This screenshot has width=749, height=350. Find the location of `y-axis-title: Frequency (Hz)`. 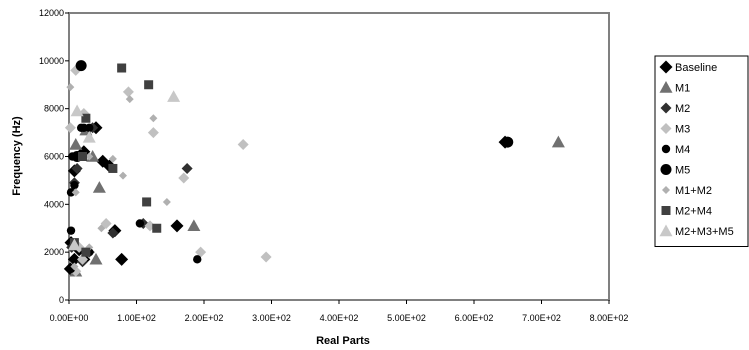

y-axis-title: Frequency (Hz) is located at coordinates (17, 156).